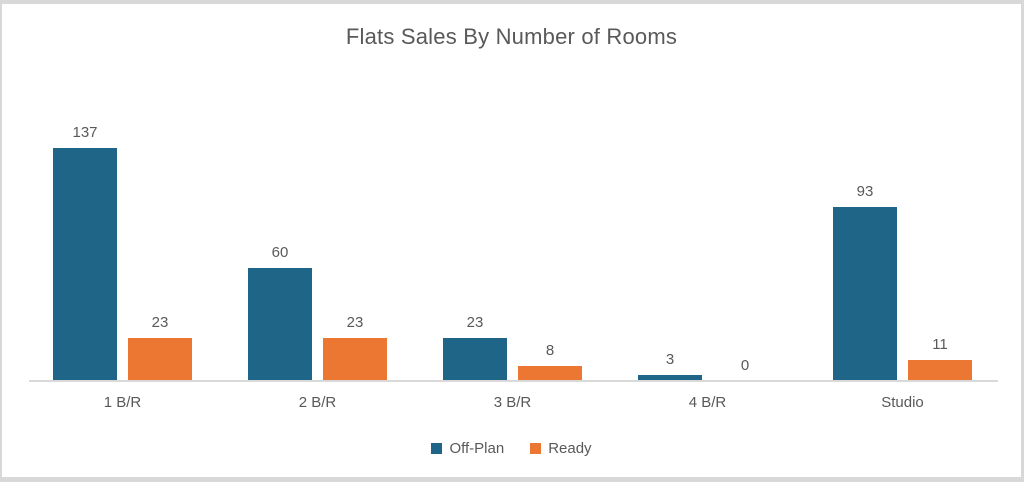  I want to click on data-label: 60, so click(280, 253).